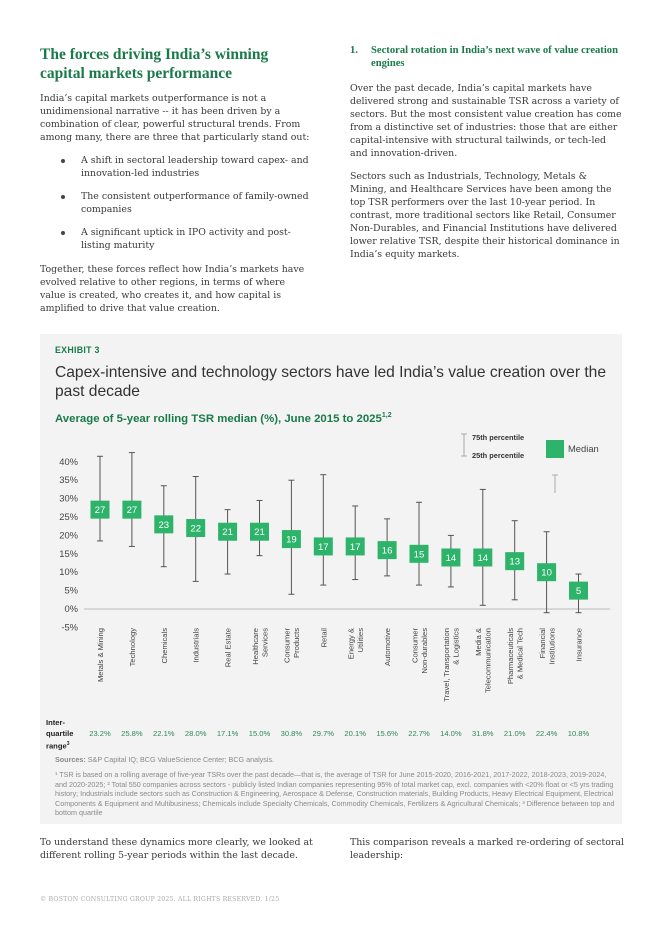 The width and height of the screenshot is (662, 936). Describe the element at coordinates (478, 642) in the screenshot. I see `category-label: Media &` at that location.